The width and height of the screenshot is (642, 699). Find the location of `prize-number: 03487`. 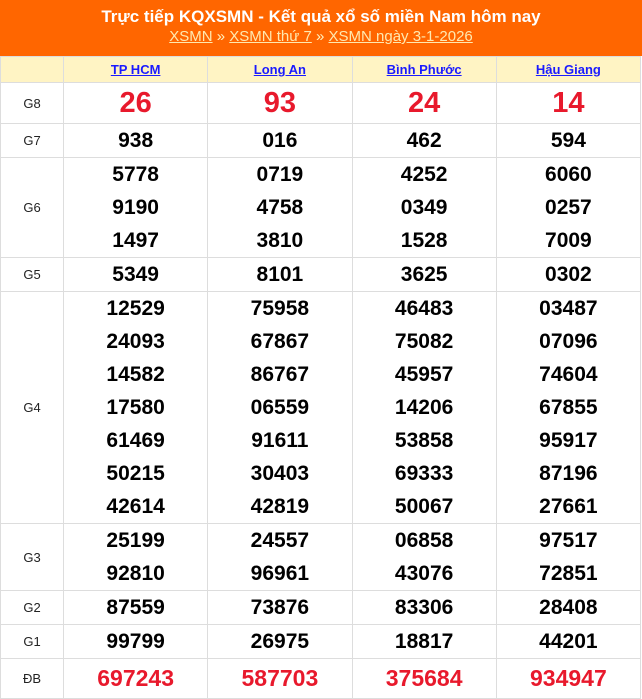

prize-number: 03487 is located at coordinates (568, 308).